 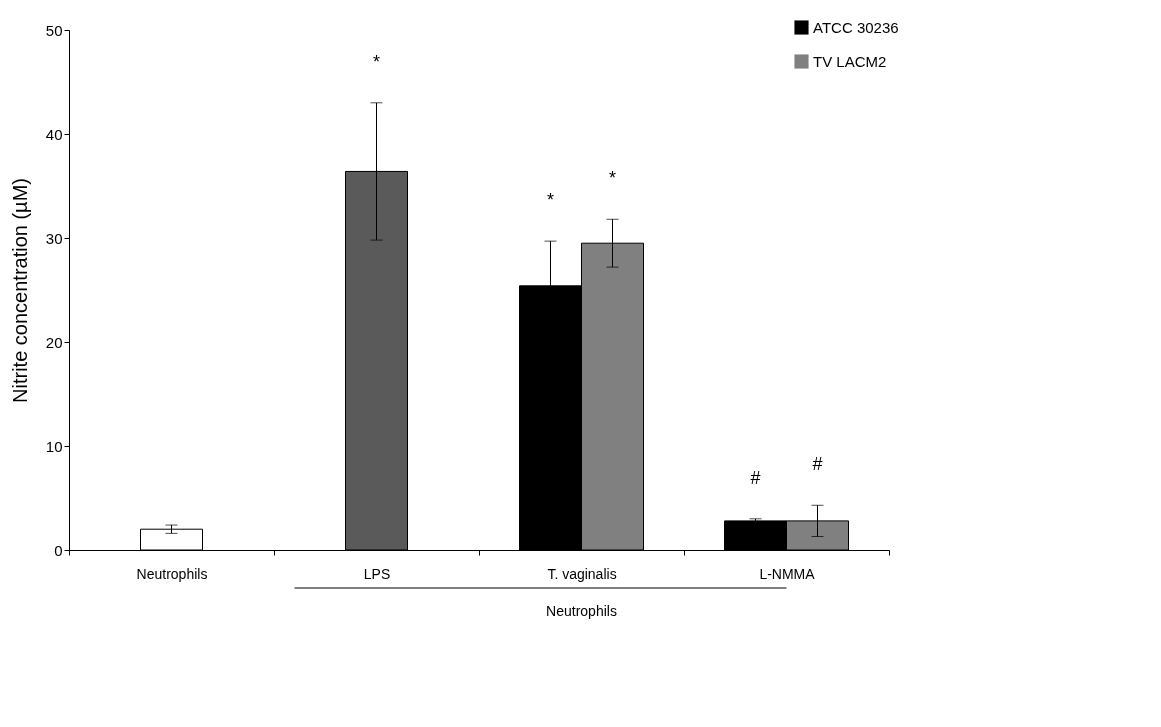 What do you see at coordinates (19, 290) in the screenshot?
I see `y-axis-title: Nitrite concentration (µM)` at bounding box center [19, 290].